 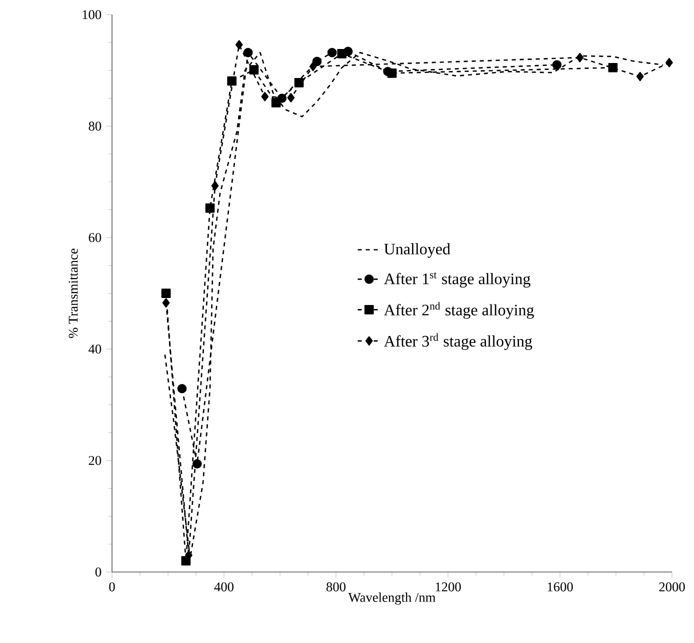 I want to click on x-tick-label: 1600, so click(x=560, y=587).